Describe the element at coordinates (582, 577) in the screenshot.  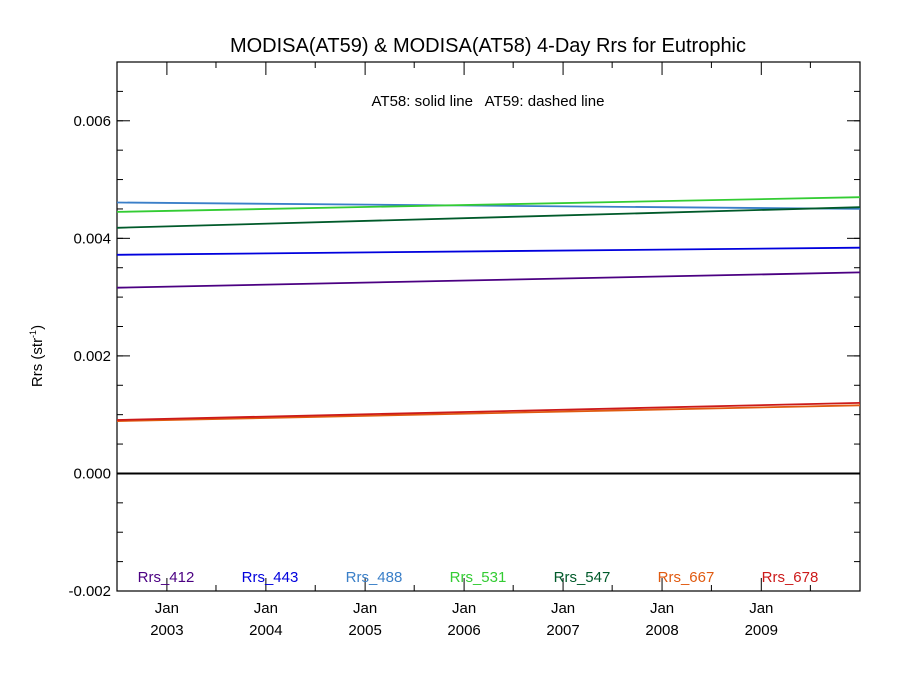
I see `legend-entry-rrs-547: Rrs_547` at that location.